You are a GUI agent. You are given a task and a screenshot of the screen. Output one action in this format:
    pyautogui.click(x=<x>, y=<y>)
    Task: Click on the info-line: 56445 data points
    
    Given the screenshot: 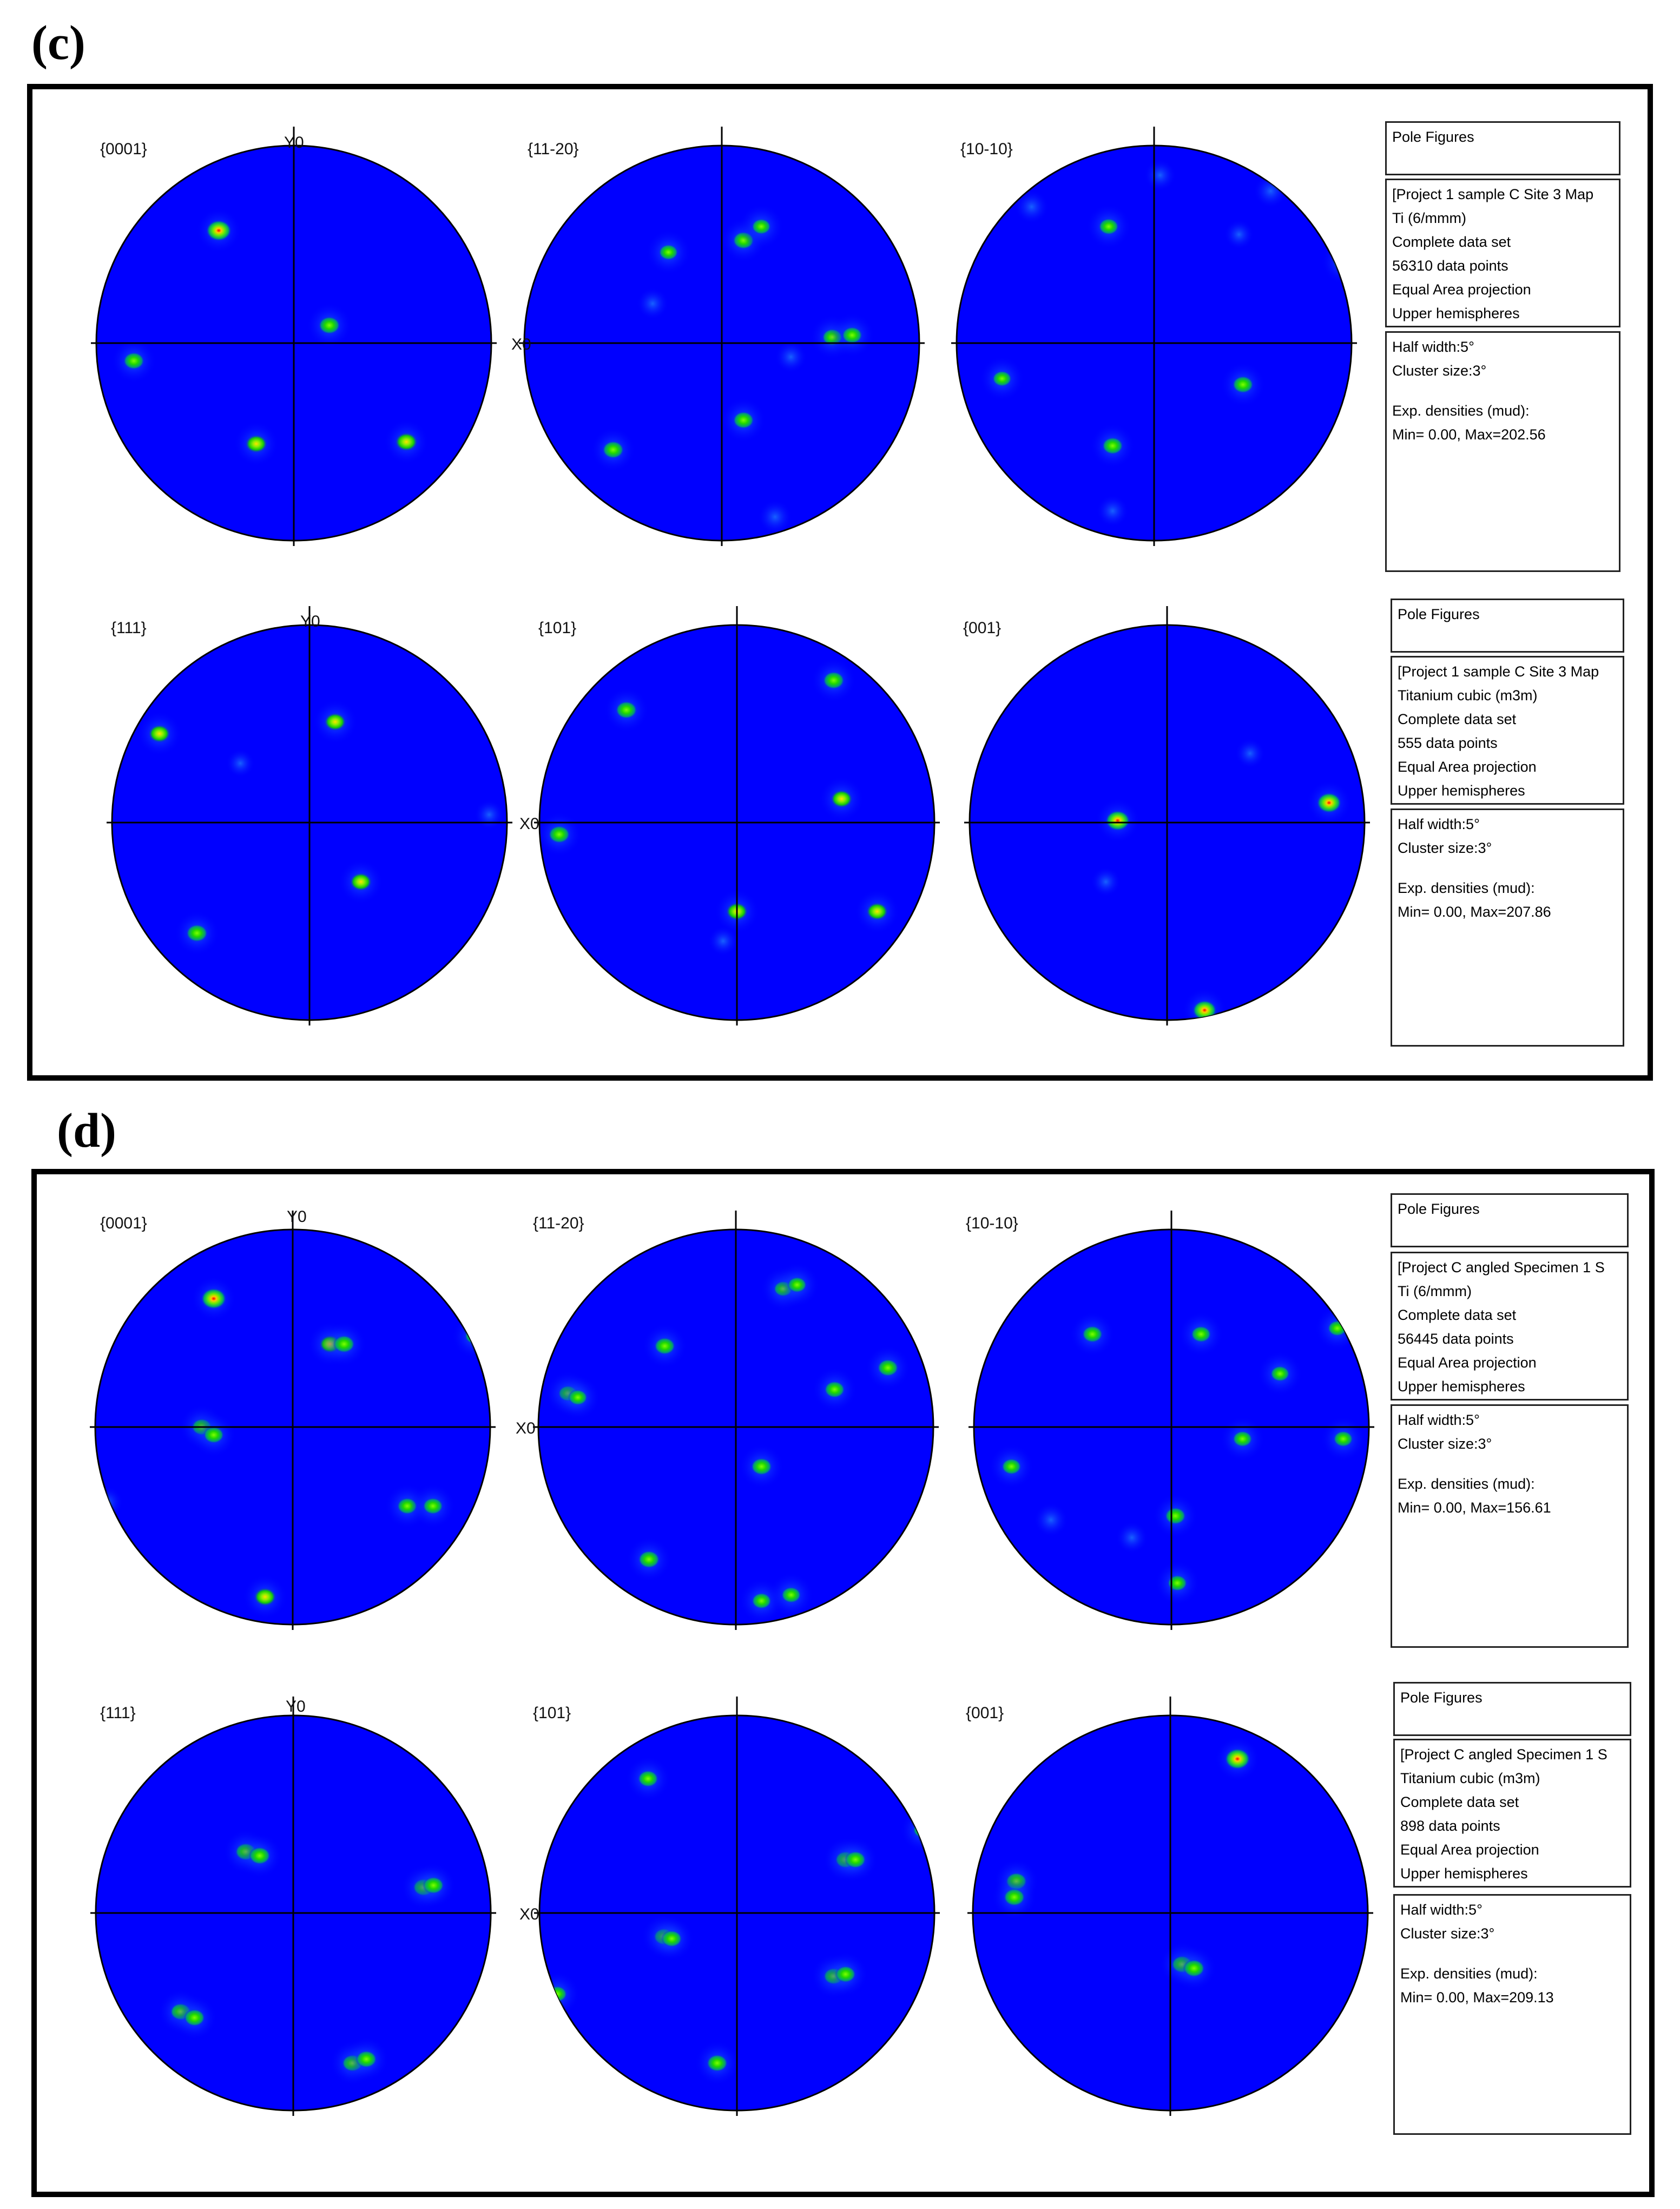 What is the action you would take?
    pyautogui.click(x=1456, y=1339)
    